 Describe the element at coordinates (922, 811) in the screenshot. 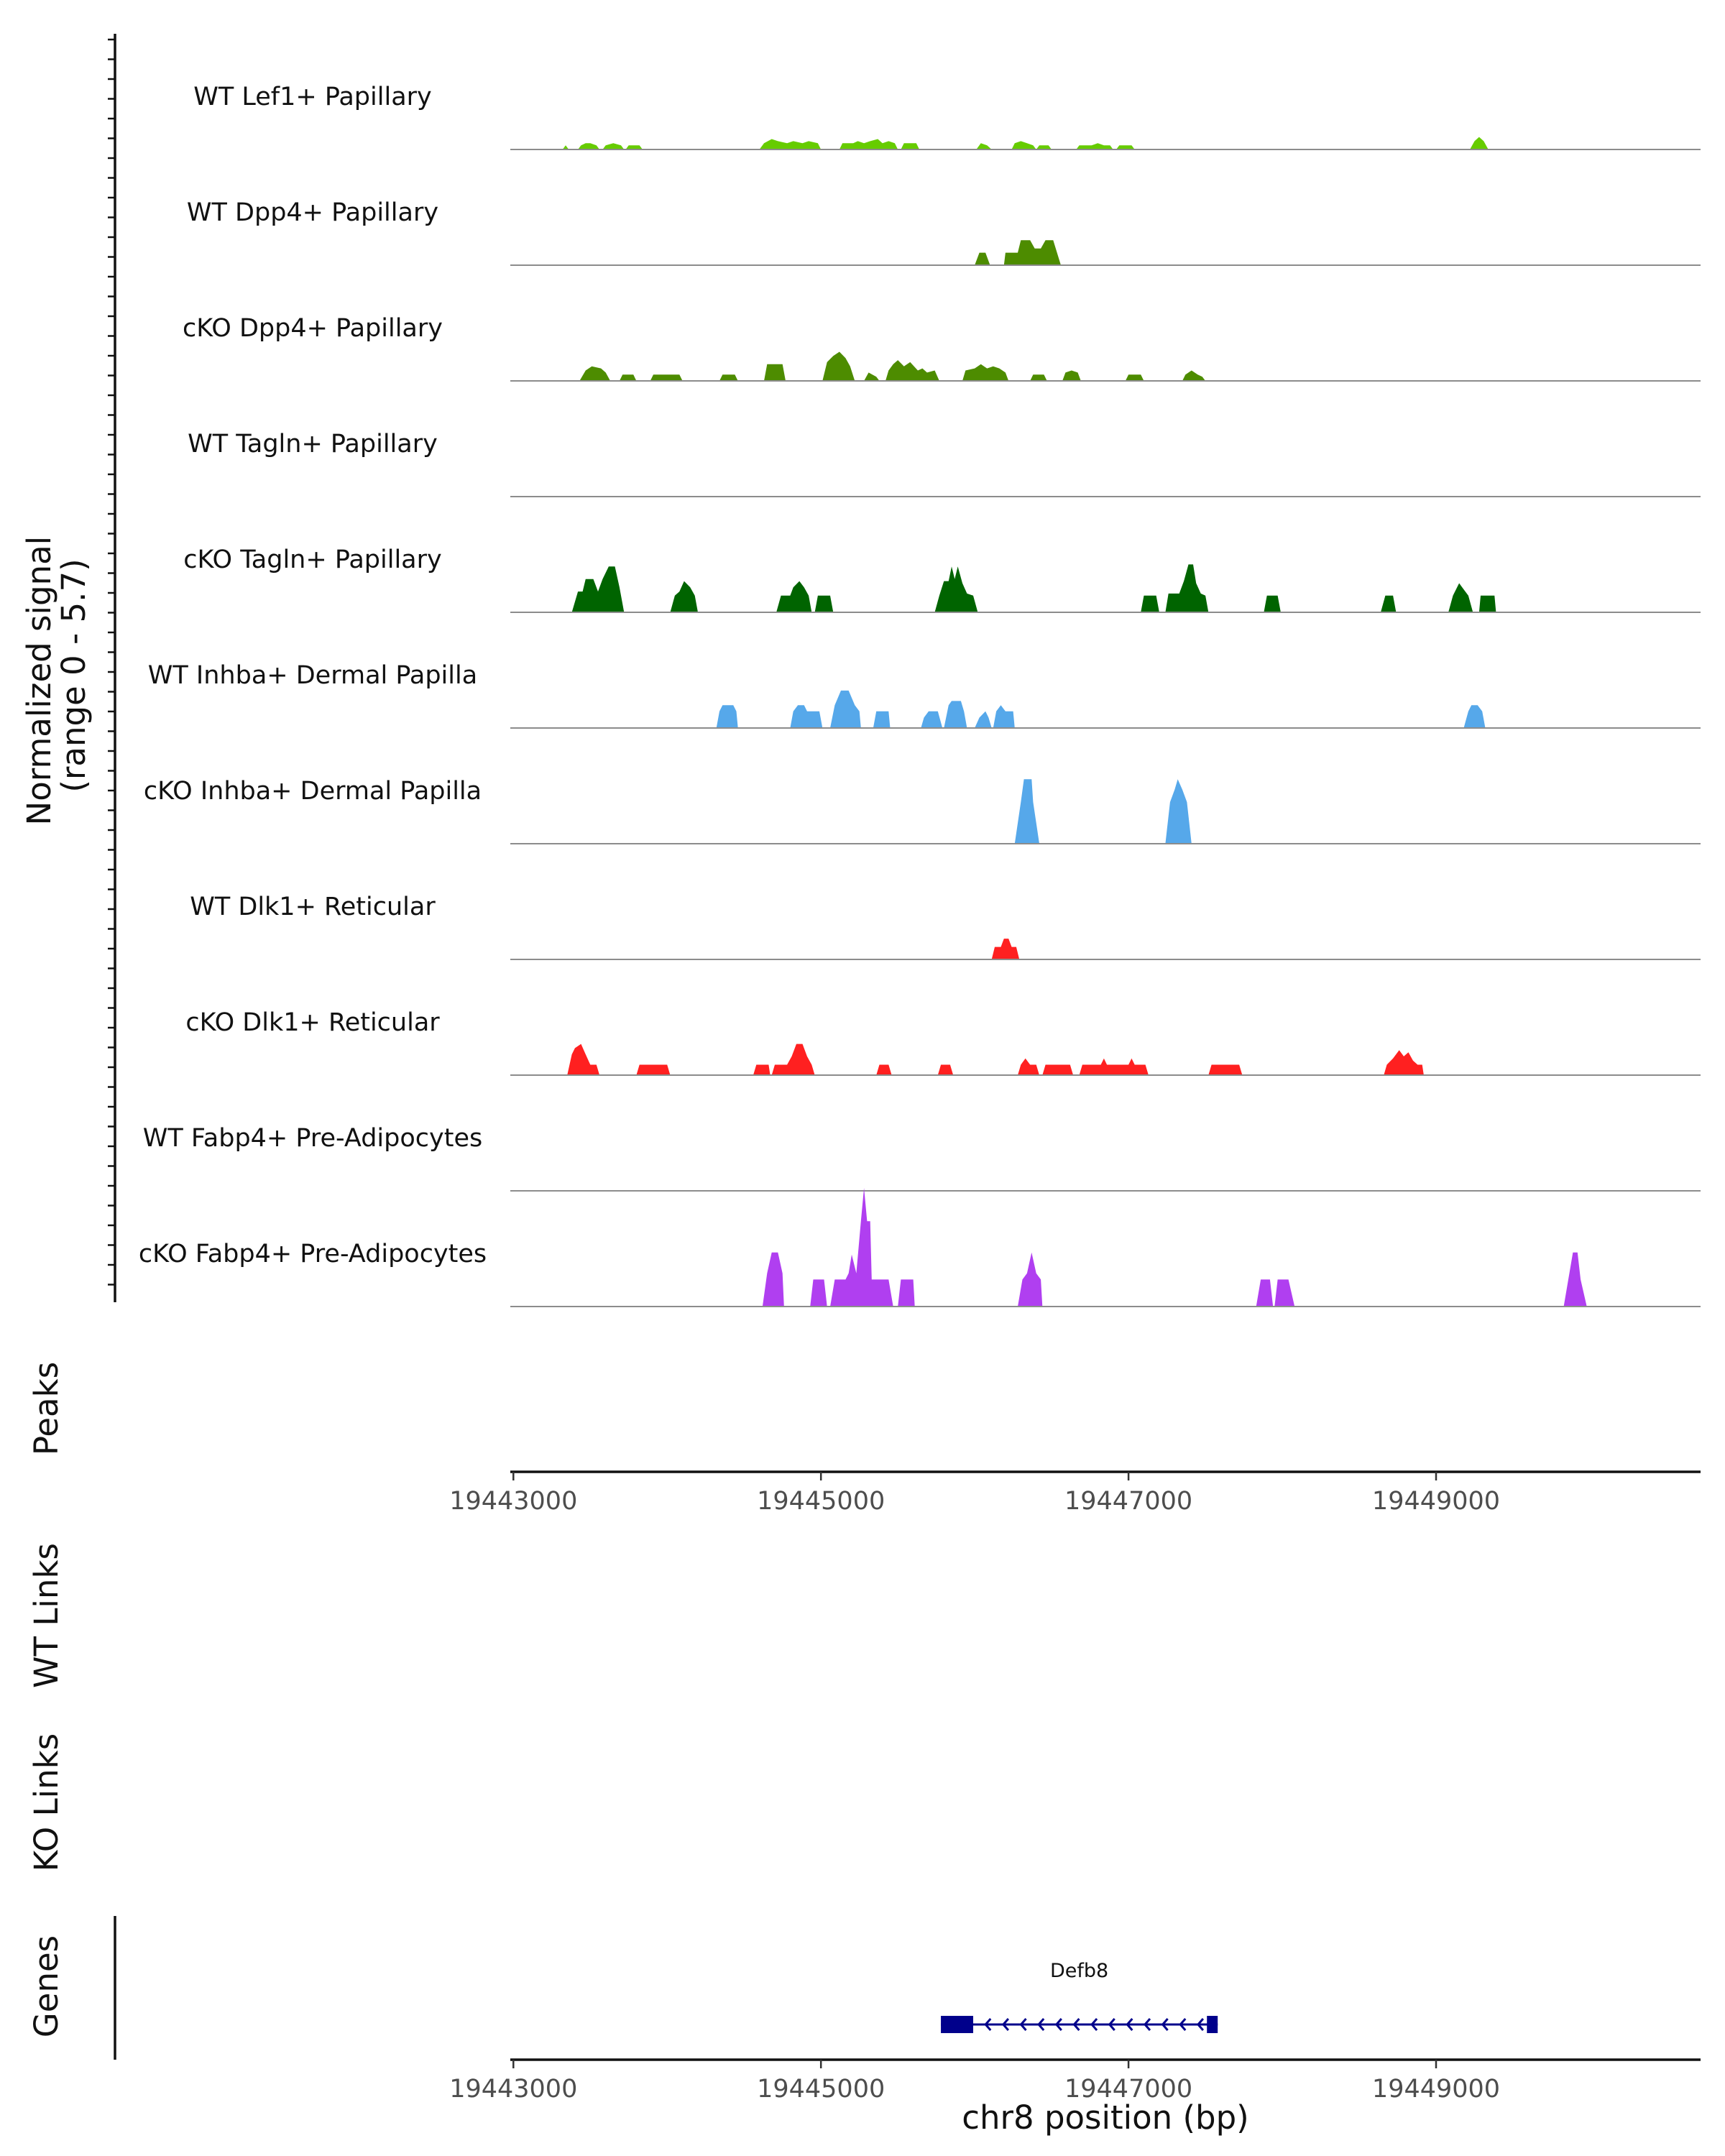

I see `track-cko-inhba-dermal-papilla: cKO Inhba+ Dermal Papilla` at that location.